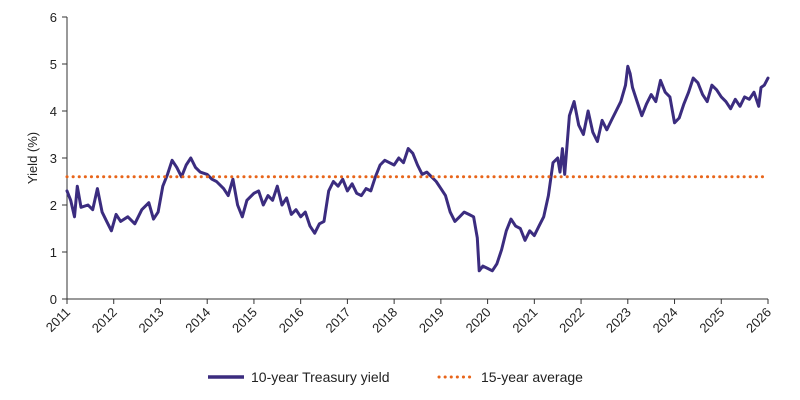 The height and width of the screenshot is (400, 800). I want to click on y-tick-label: 1, so click(53, 252).